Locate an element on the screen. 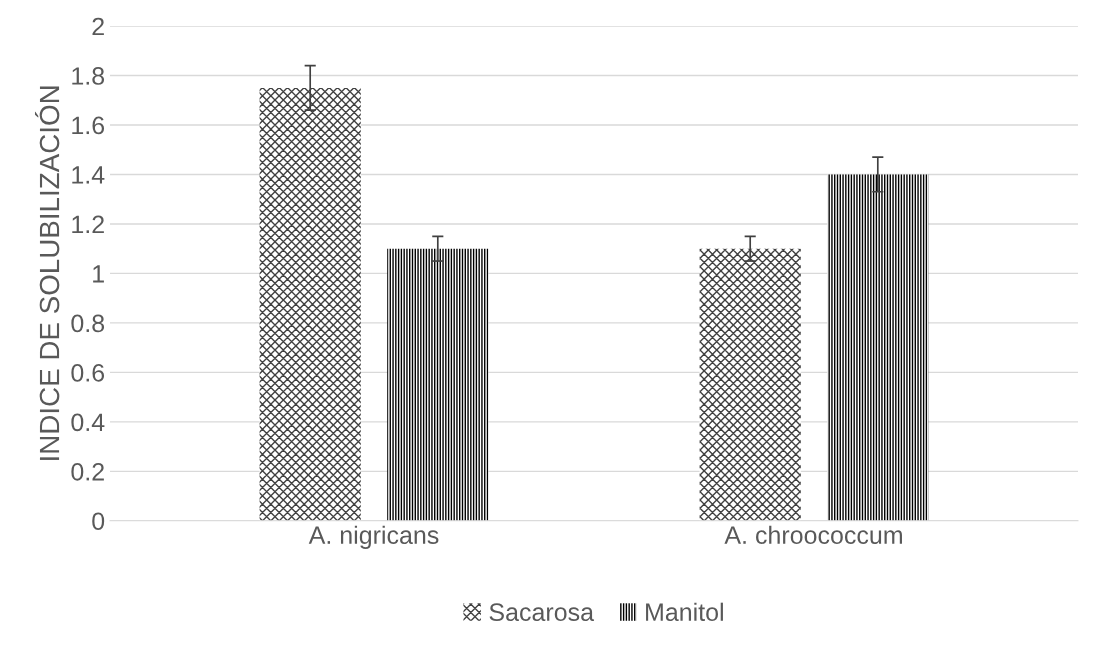 This screenshot has width=1100, height=651. y-tick-label: 0.6 is located at coordinates (88, 372).